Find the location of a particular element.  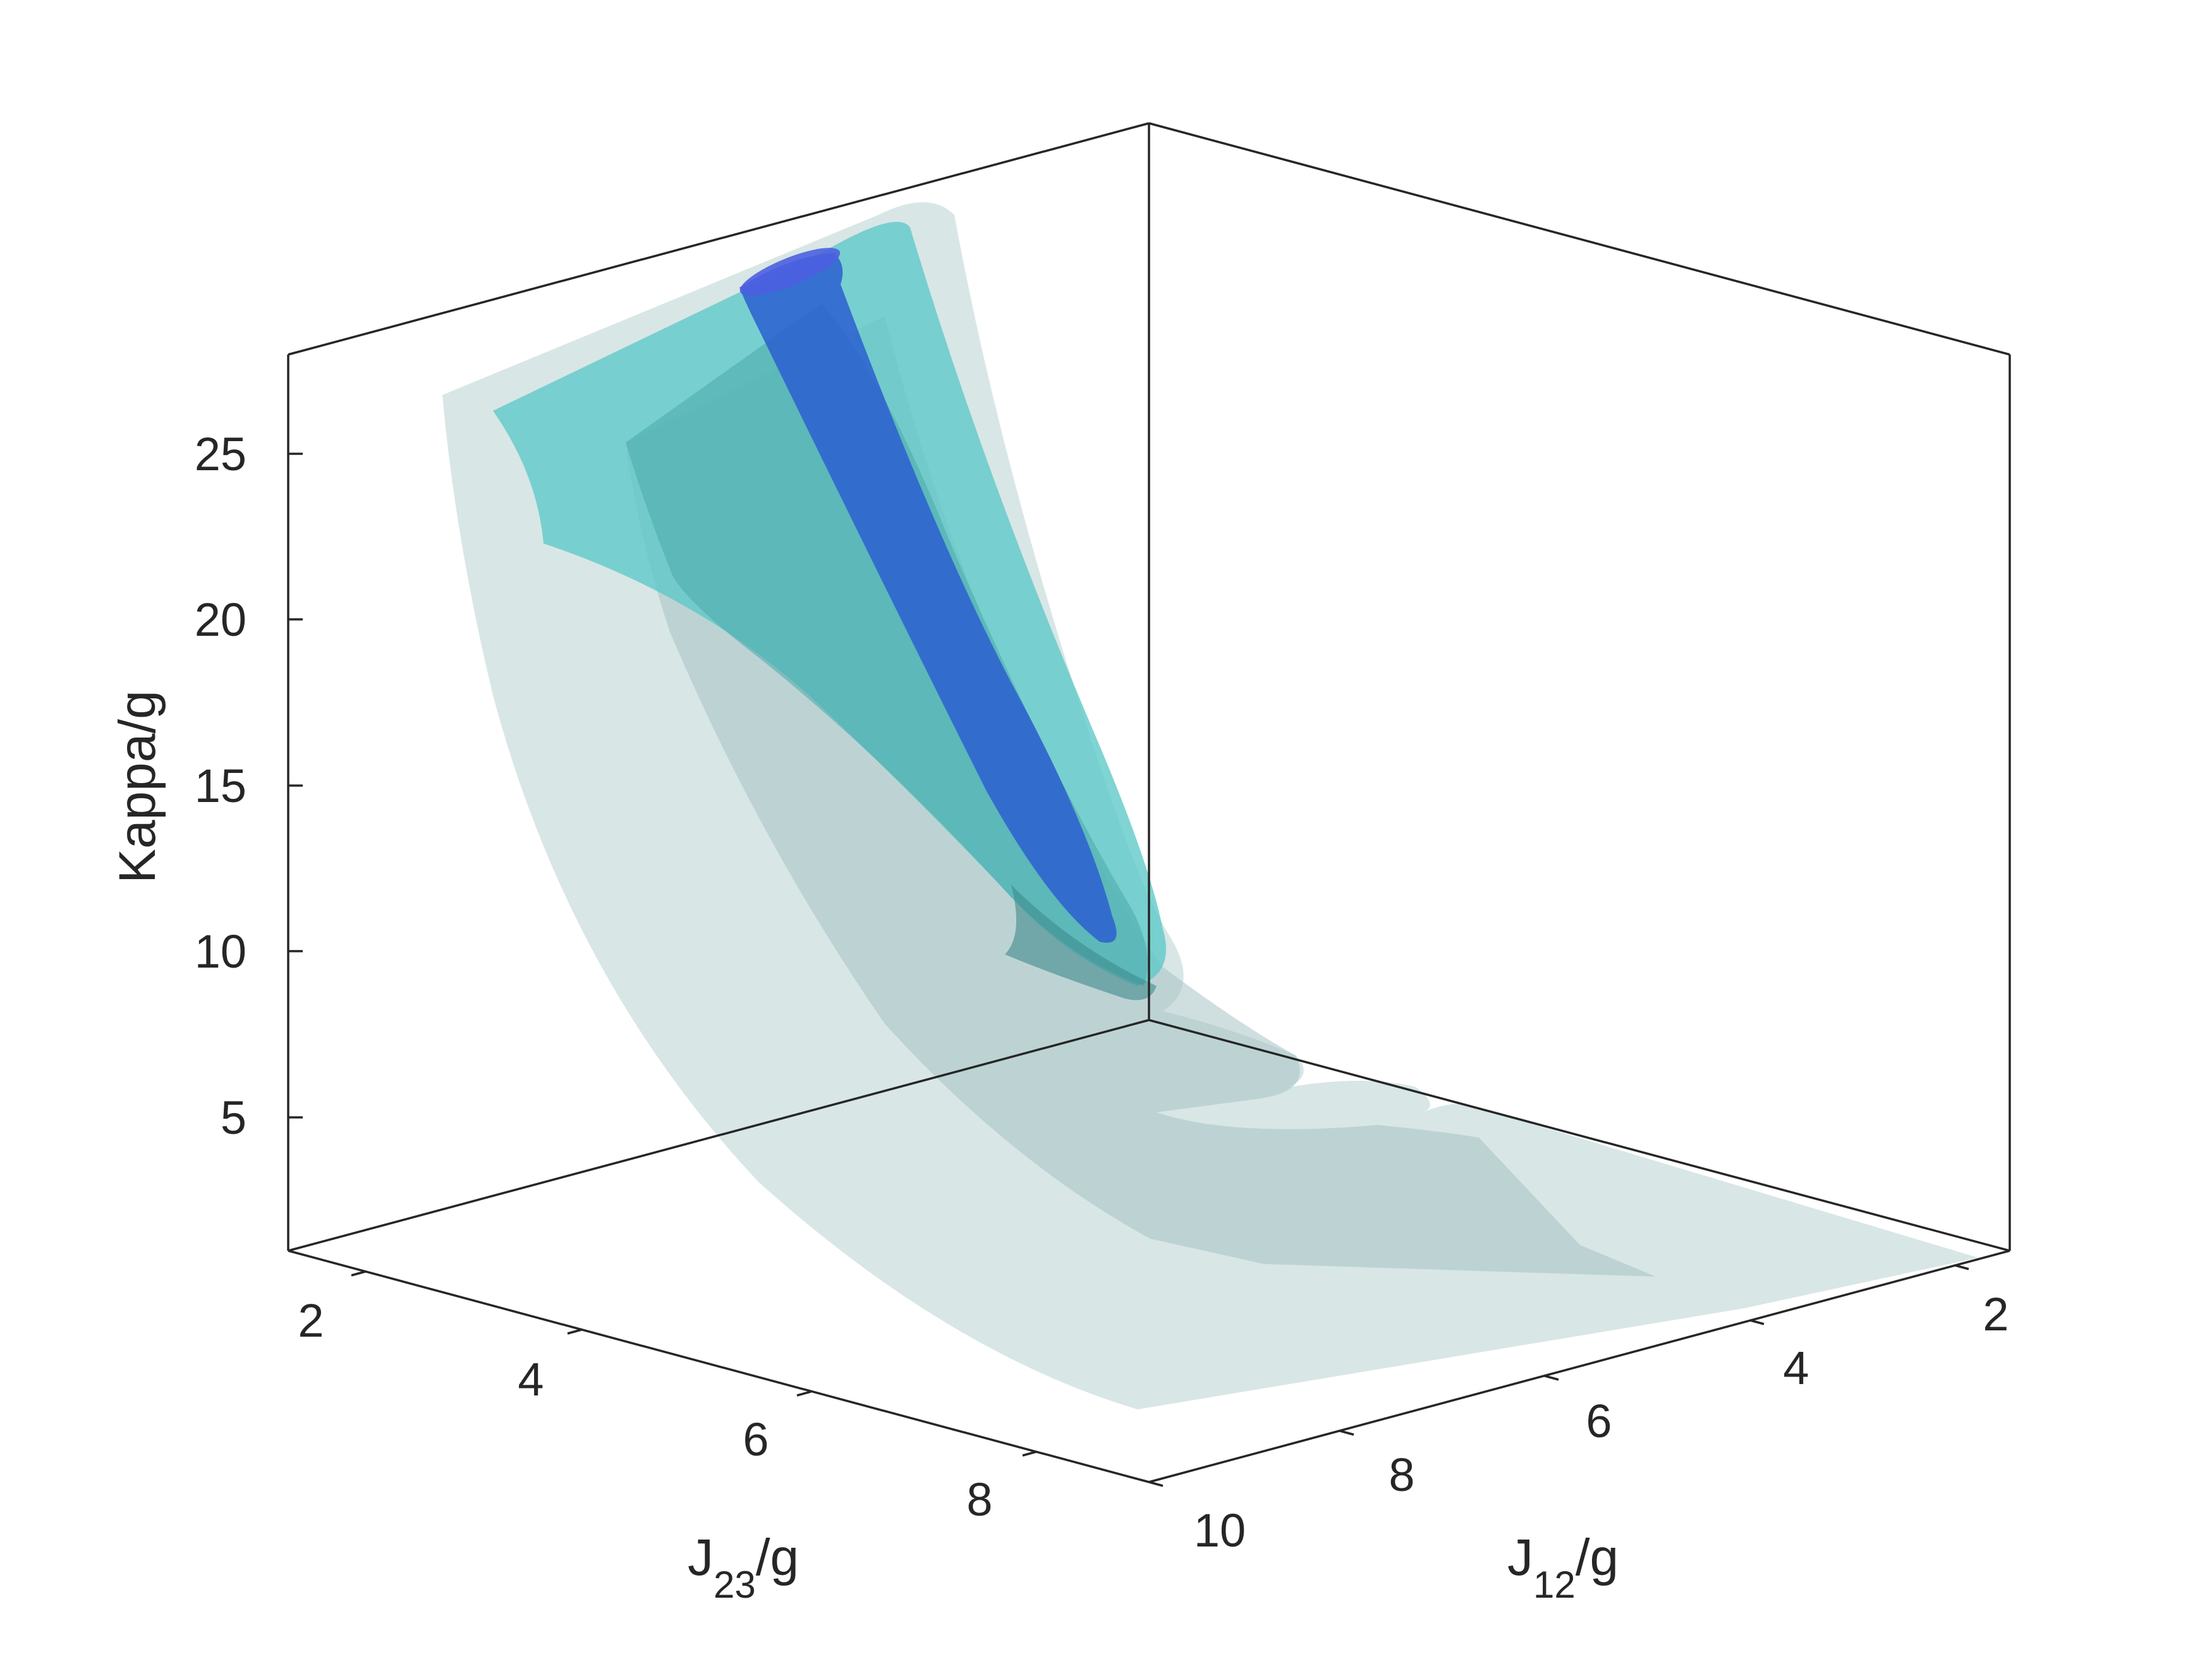

j23-axis-title: J23/g is located at coordinates (743, 1567).